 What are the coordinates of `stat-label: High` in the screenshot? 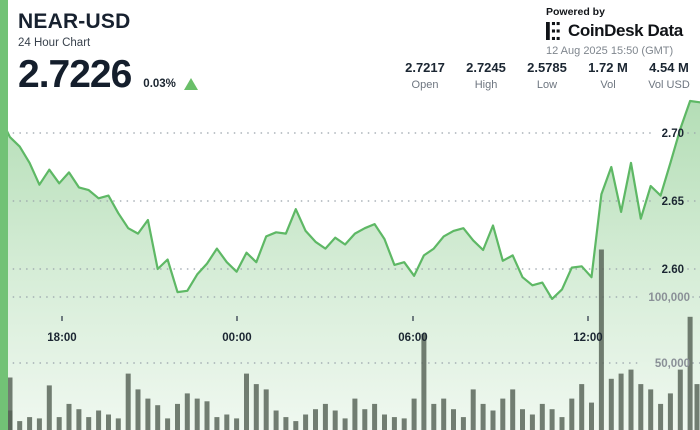 It's located at (486, 85).